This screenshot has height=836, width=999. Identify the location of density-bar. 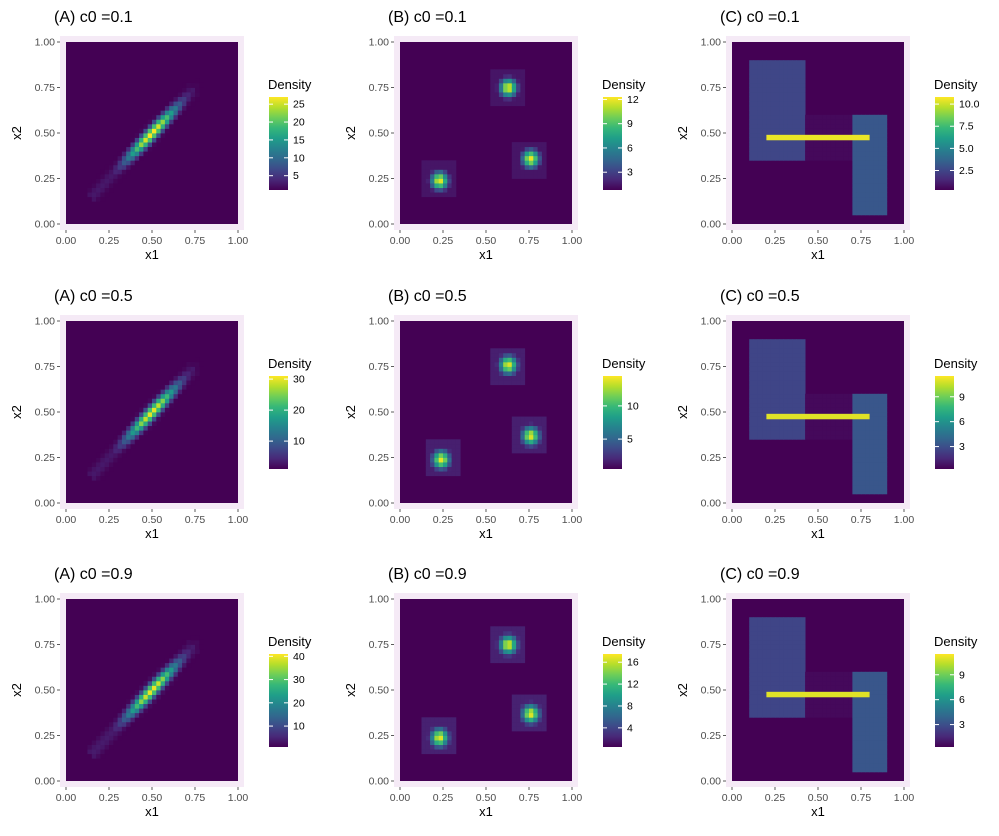
(818, 137).